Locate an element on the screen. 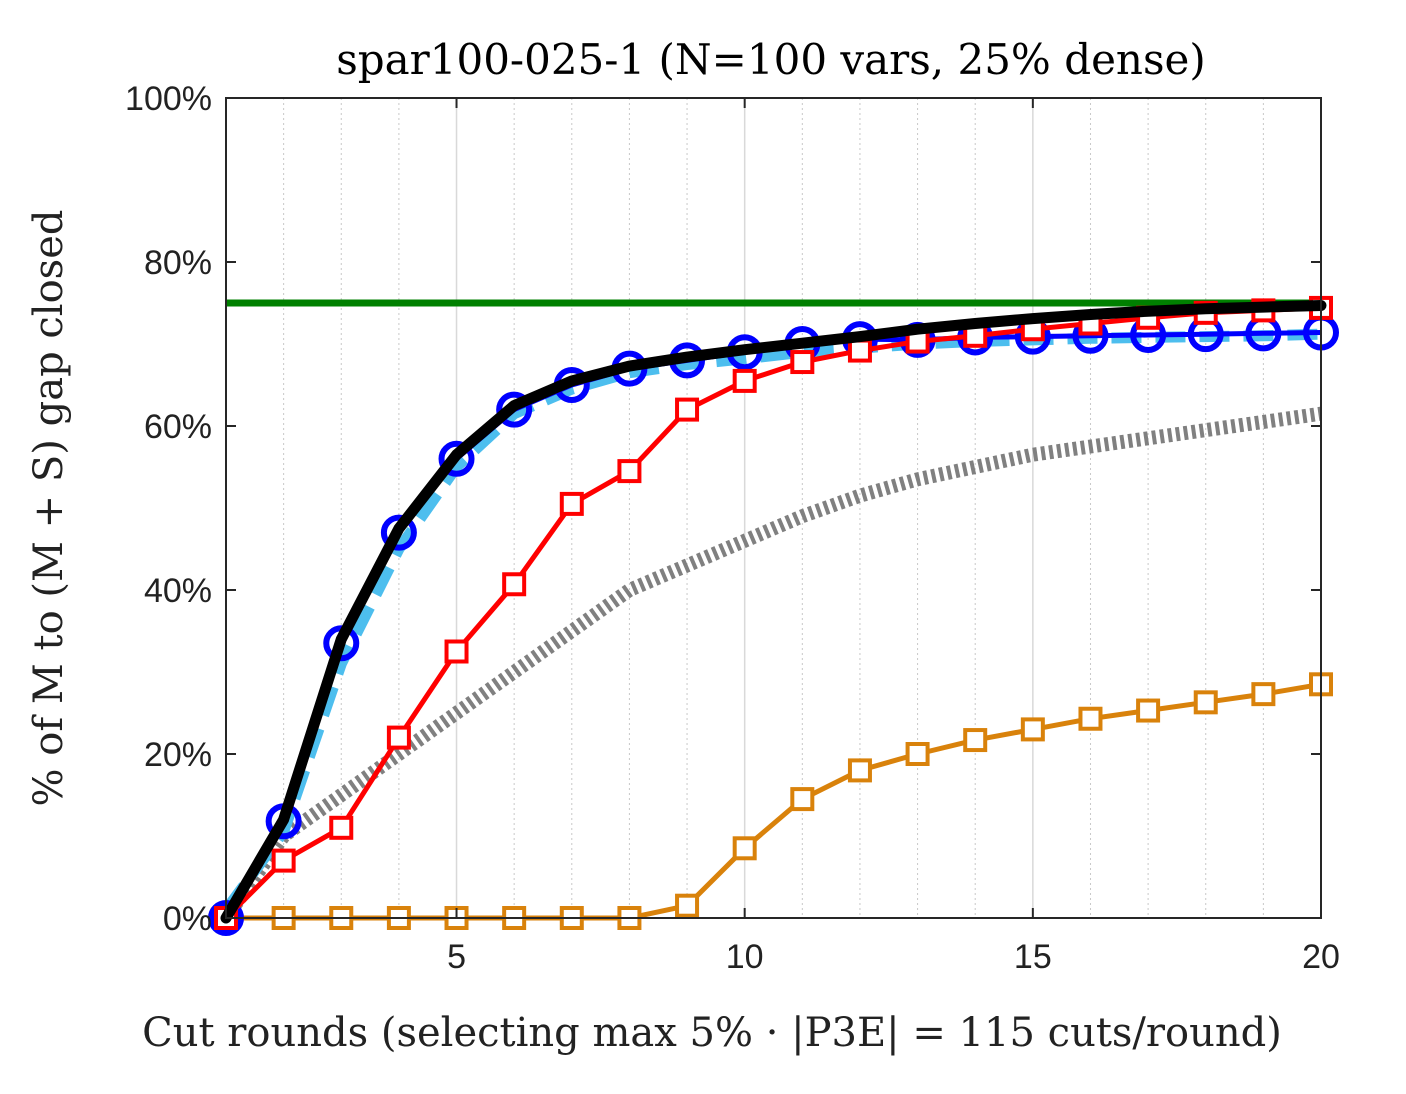 The width and height of the screenshot is (1406, 1094). chart-title: spar100-025-1 (N=100 vars, 25% dense) is located at coordinates (771, 59).